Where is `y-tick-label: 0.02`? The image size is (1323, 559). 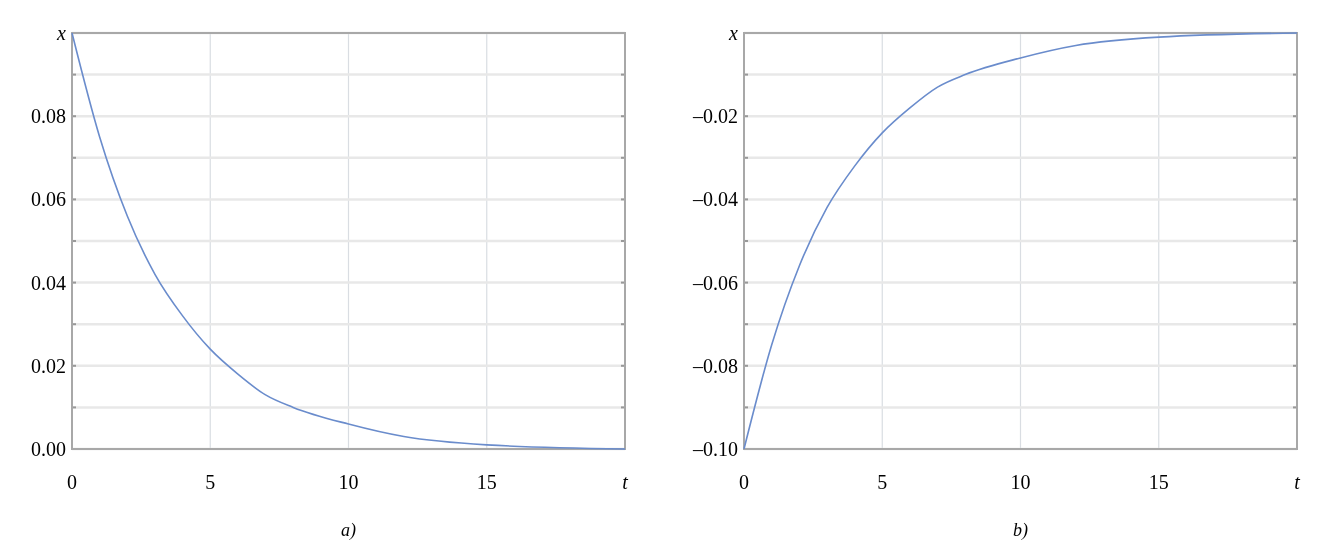
y-tick-label: 0.02 is located at coordinates (48, 365).